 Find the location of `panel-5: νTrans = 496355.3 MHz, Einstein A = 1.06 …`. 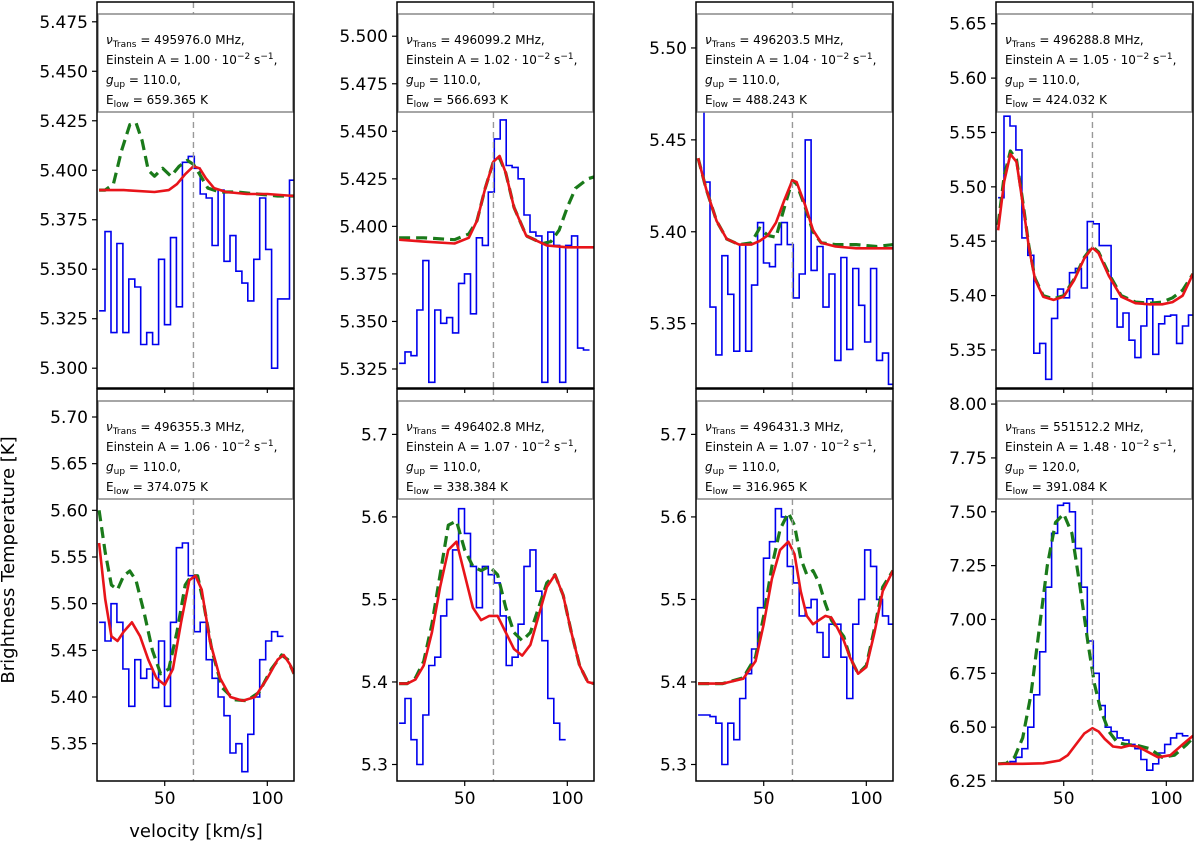

panel-5: νTrans = 496355.3 MHz, Einstein A = 1.06 … is located at coordinates (172, 598).